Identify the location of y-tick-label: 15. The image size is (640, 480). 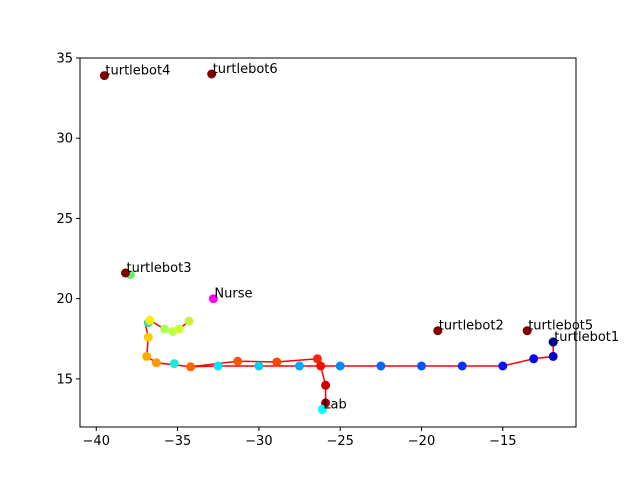
(64, 379).